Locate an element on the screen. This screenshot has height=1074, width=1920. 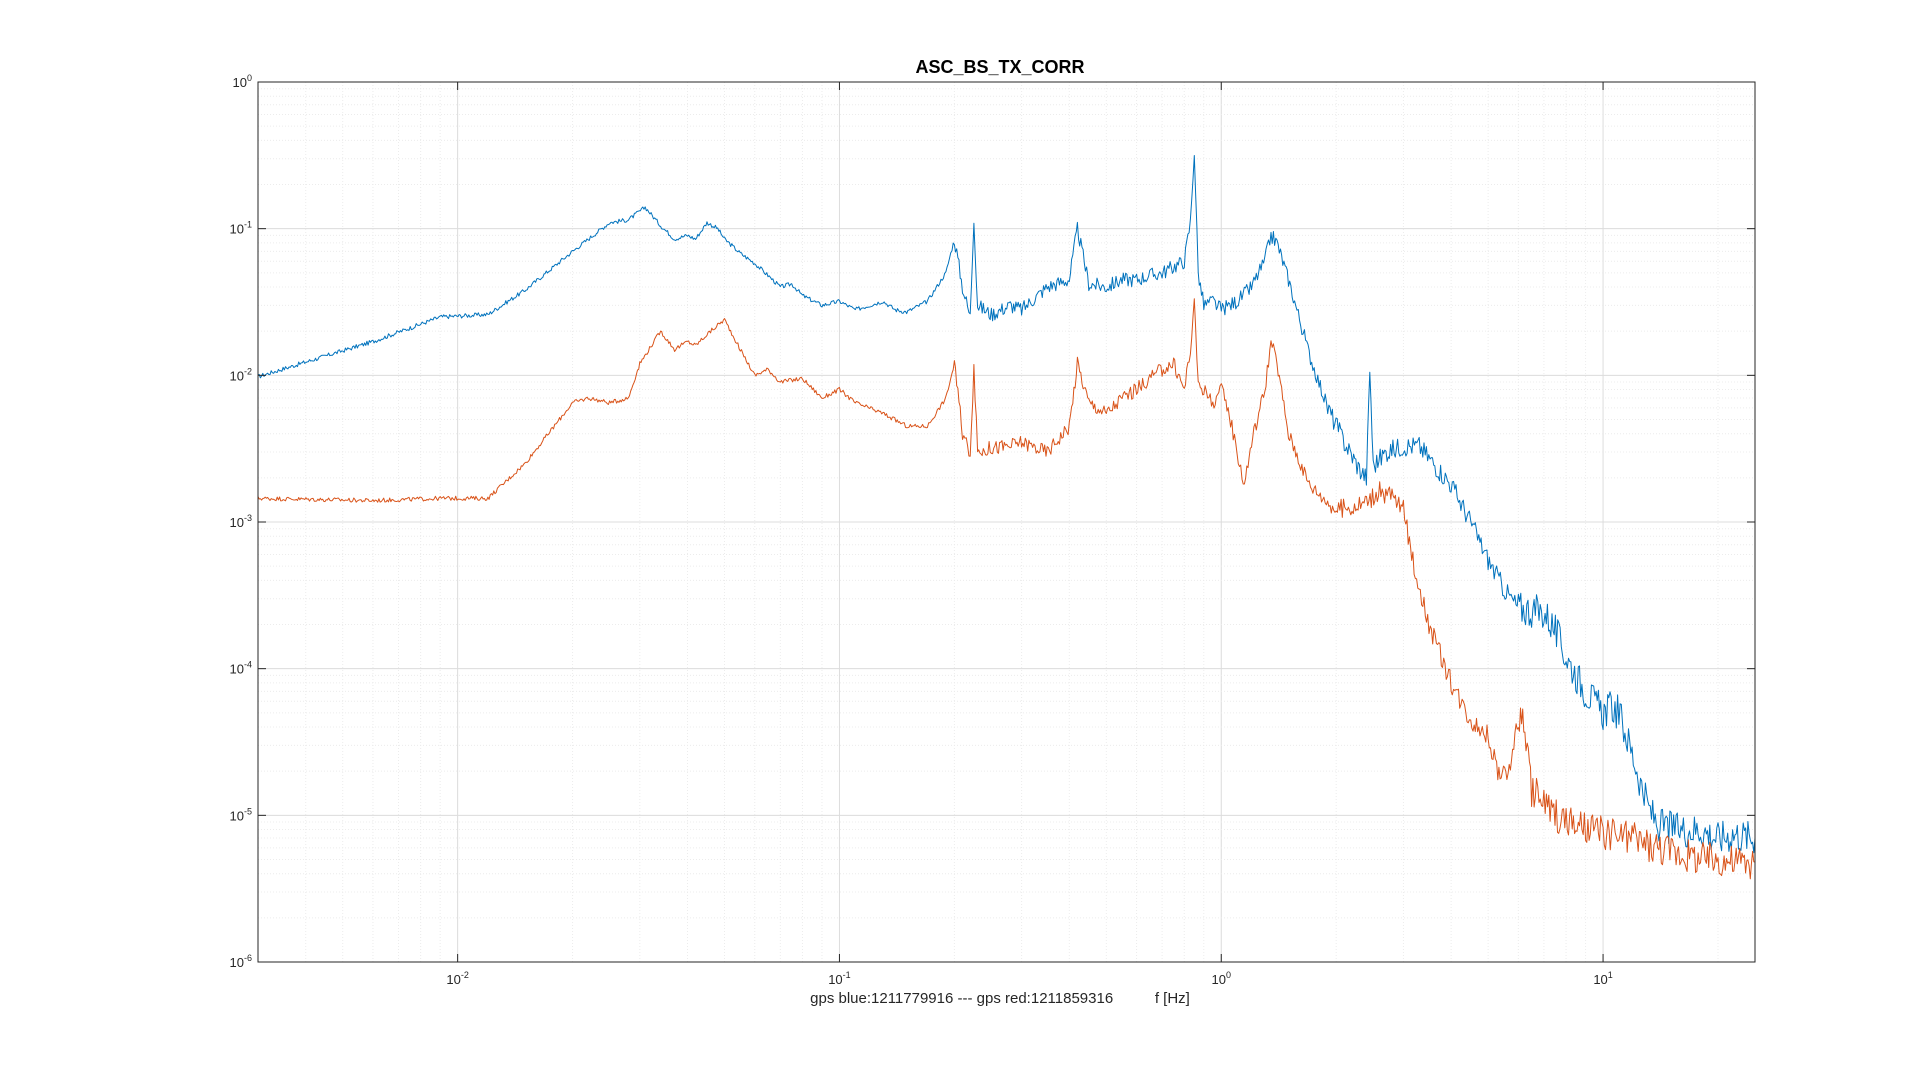
x-tick-label: 10⁻² is located at coordinates (457, 978).